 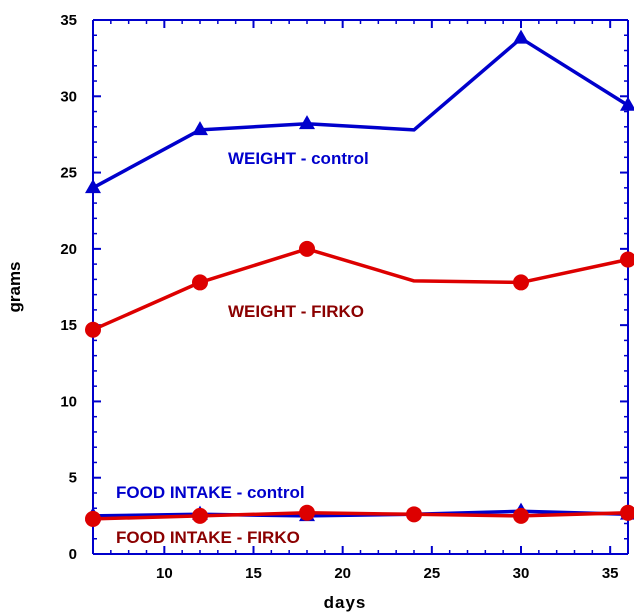 What do you see at coordinates (521, 573) in the screenshot?
I see `x-tick-label-30: 30` at bounding box center [521, 573].